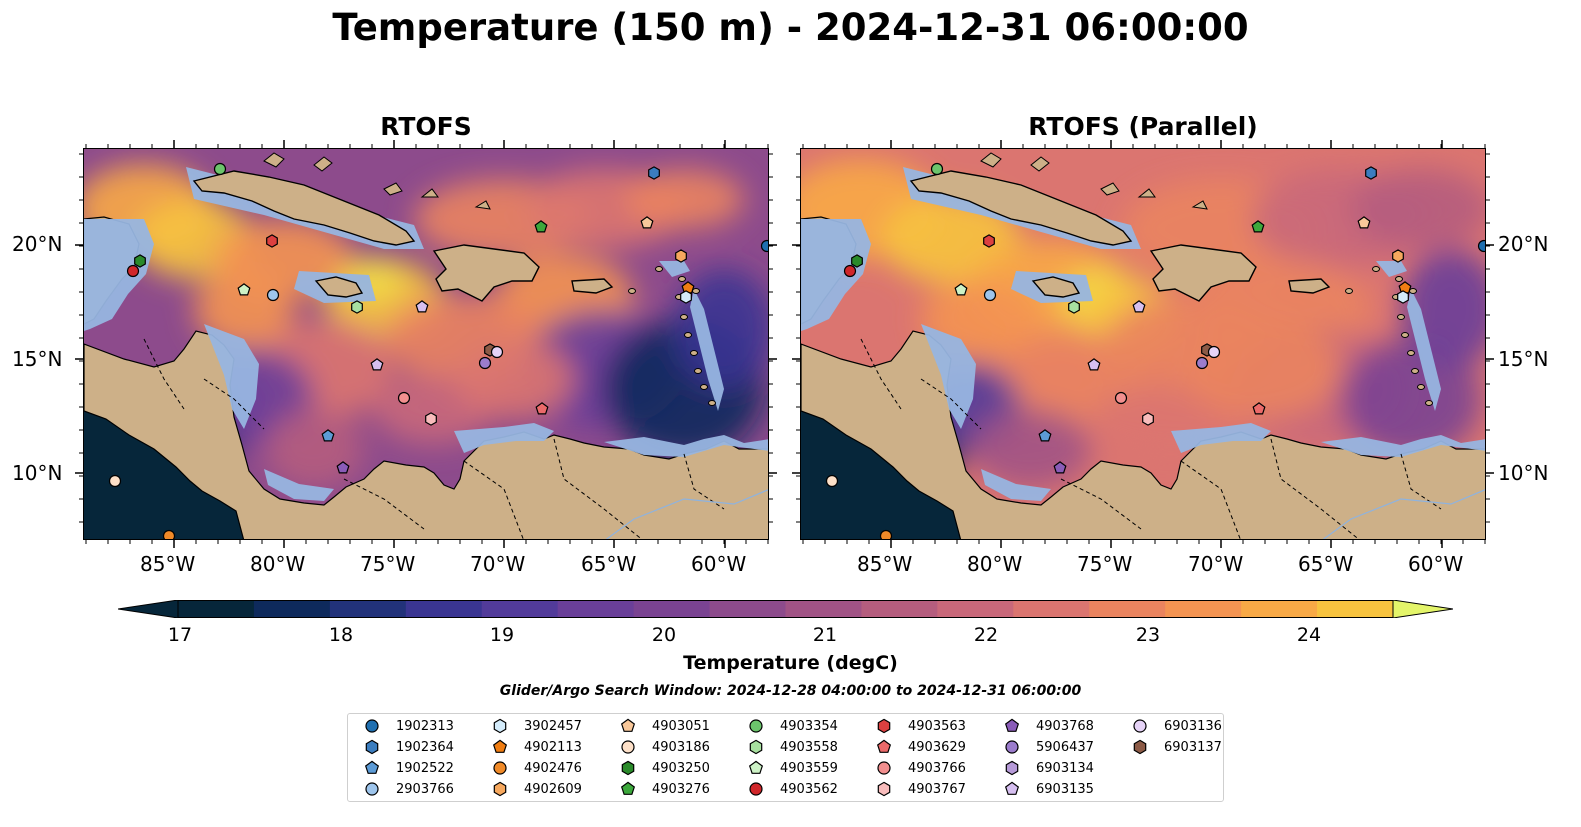 The width and height of the screenshot is (1581, 827). I want to click on legend-label: 1902313, so click(425, 726).